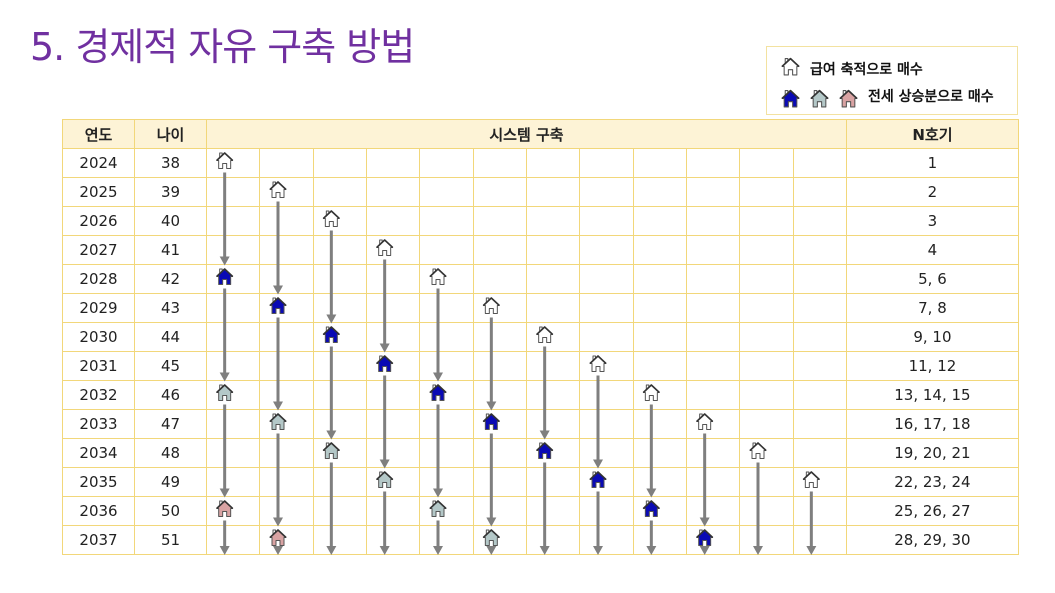 This screenshot has height=593, width=1055. What do you see at coordinates (851, 100) in the screenshot?
I see `house-pink-icon` at bounding box center [851, 100].